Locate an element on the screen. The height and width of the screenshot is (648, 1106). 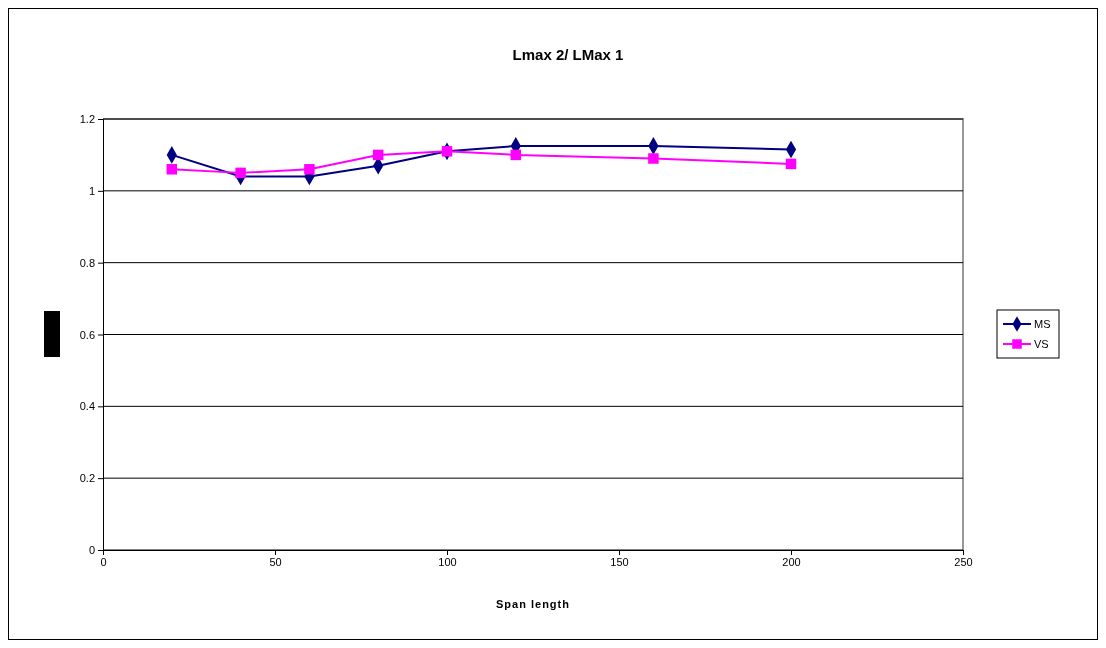
y-tick-label: 0.4 is located at coordinates (87, 406).